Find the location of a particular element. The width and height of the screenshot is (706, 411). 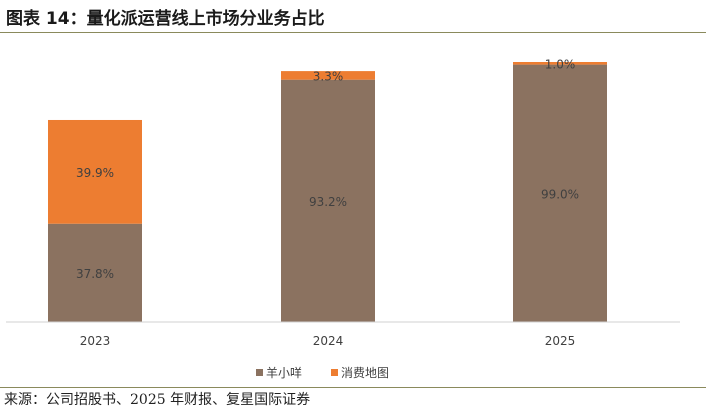

data-label-2025-series-1: 1.0% is located at coordinates (560, 64).